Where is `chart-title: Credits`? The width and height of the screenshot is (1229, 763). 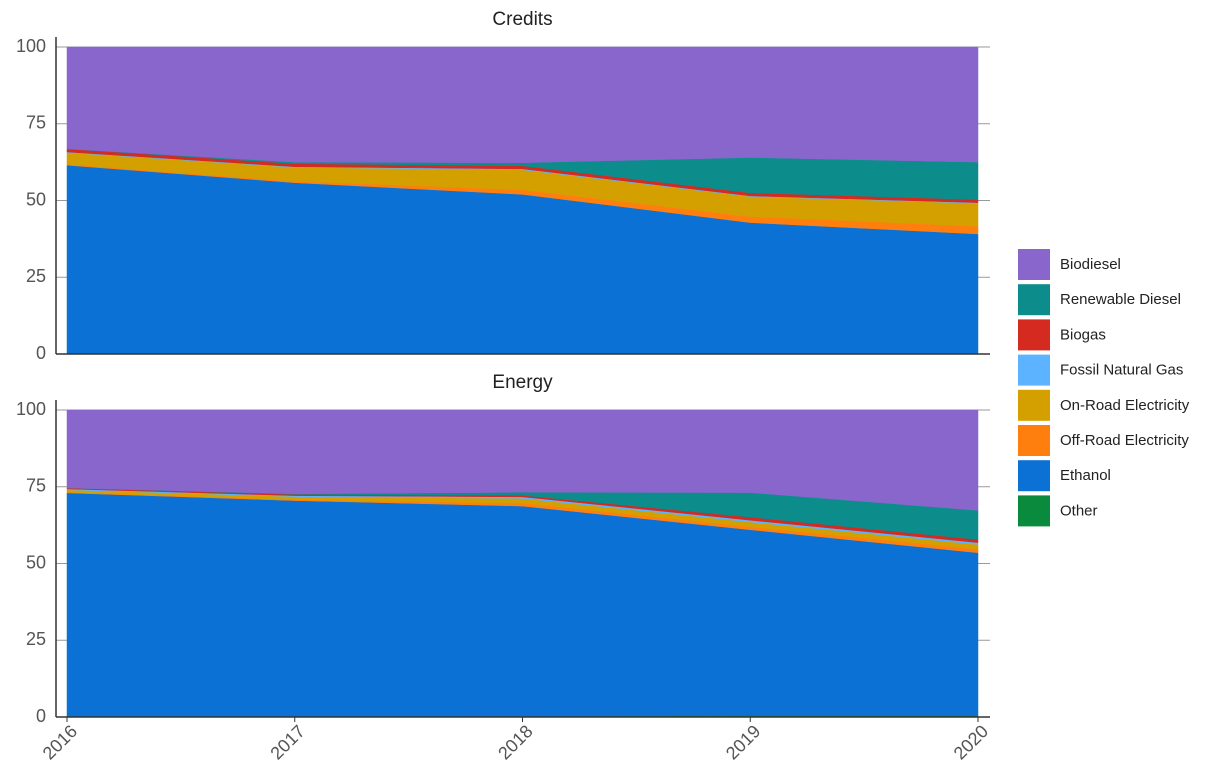 chart-title: Credits is located at coordinates (522, 19).